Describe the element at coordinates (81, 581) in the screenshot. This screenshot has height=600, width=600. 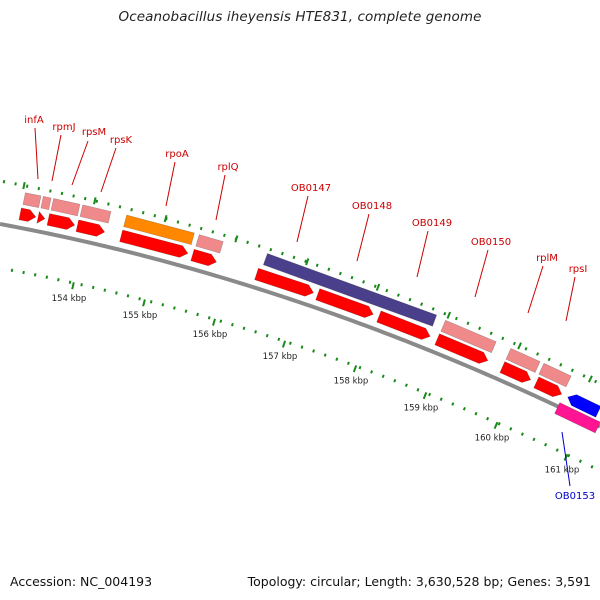
I see `accession-text: Accession: NC_004193` at that location.